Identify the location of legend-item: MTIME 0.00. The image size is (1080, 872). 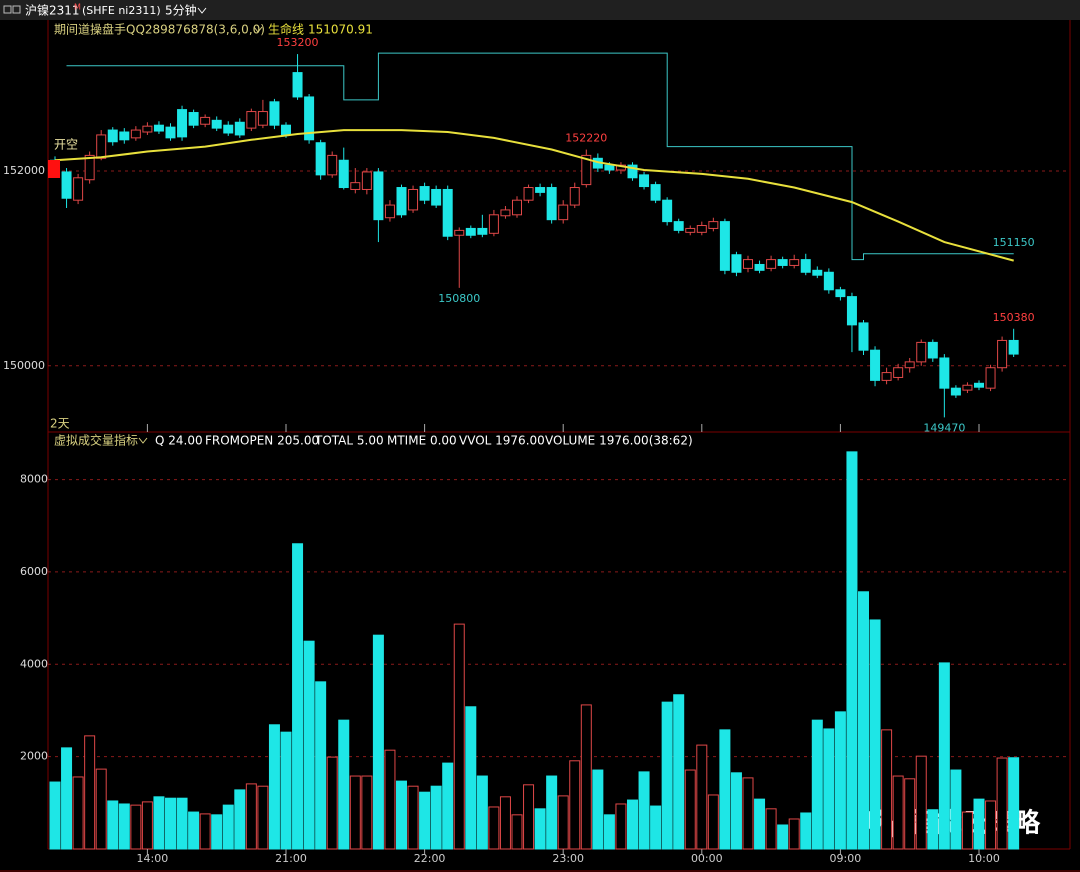
(422, 441).